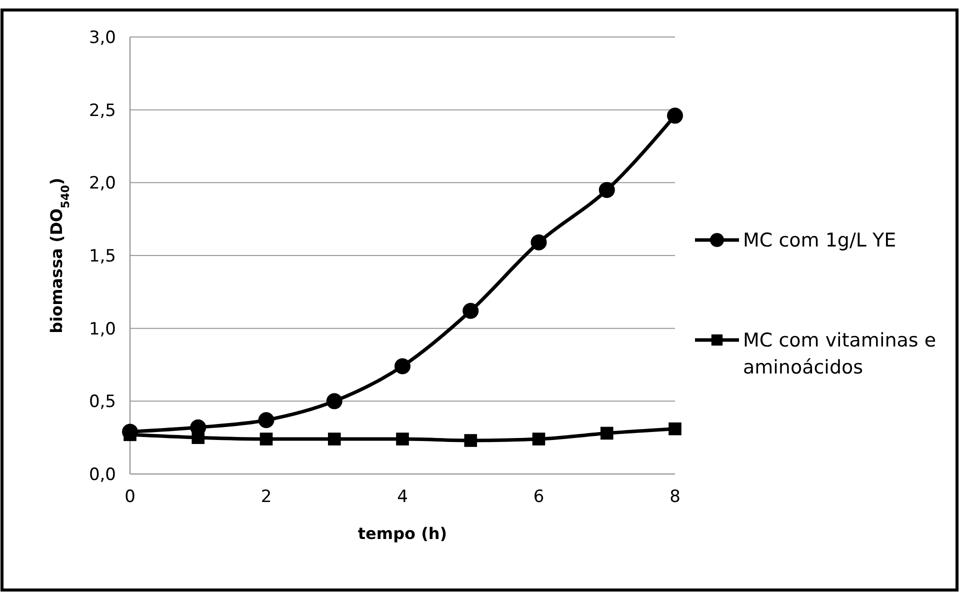 This screenshot has width=959, height=592. What do you see at coordinates (102, 38) in the screenshot?
I see `y-tick-label: 3,0` at bounding box center [102, 38].